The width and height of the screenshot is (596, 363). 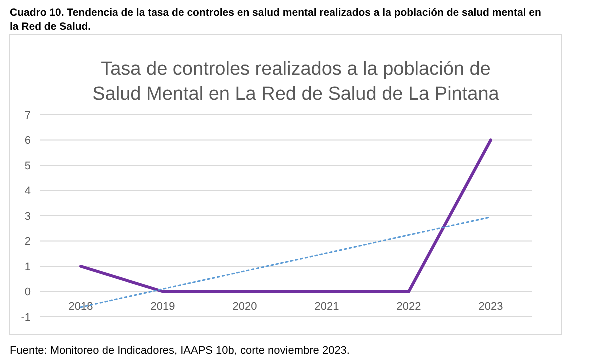 What do you see at coordinates (27, 267) in the screenshot?
I see `y-tick-label: 1` at bounding box center [27, 267].